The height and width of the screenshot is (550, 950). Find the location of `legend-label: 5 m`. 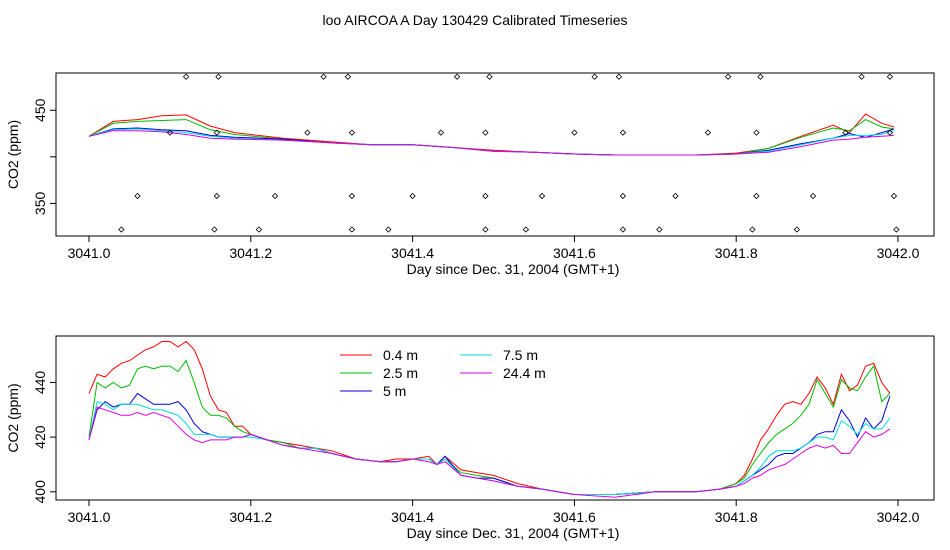

legend-label: 5 m is located at coordinates (394, 391).